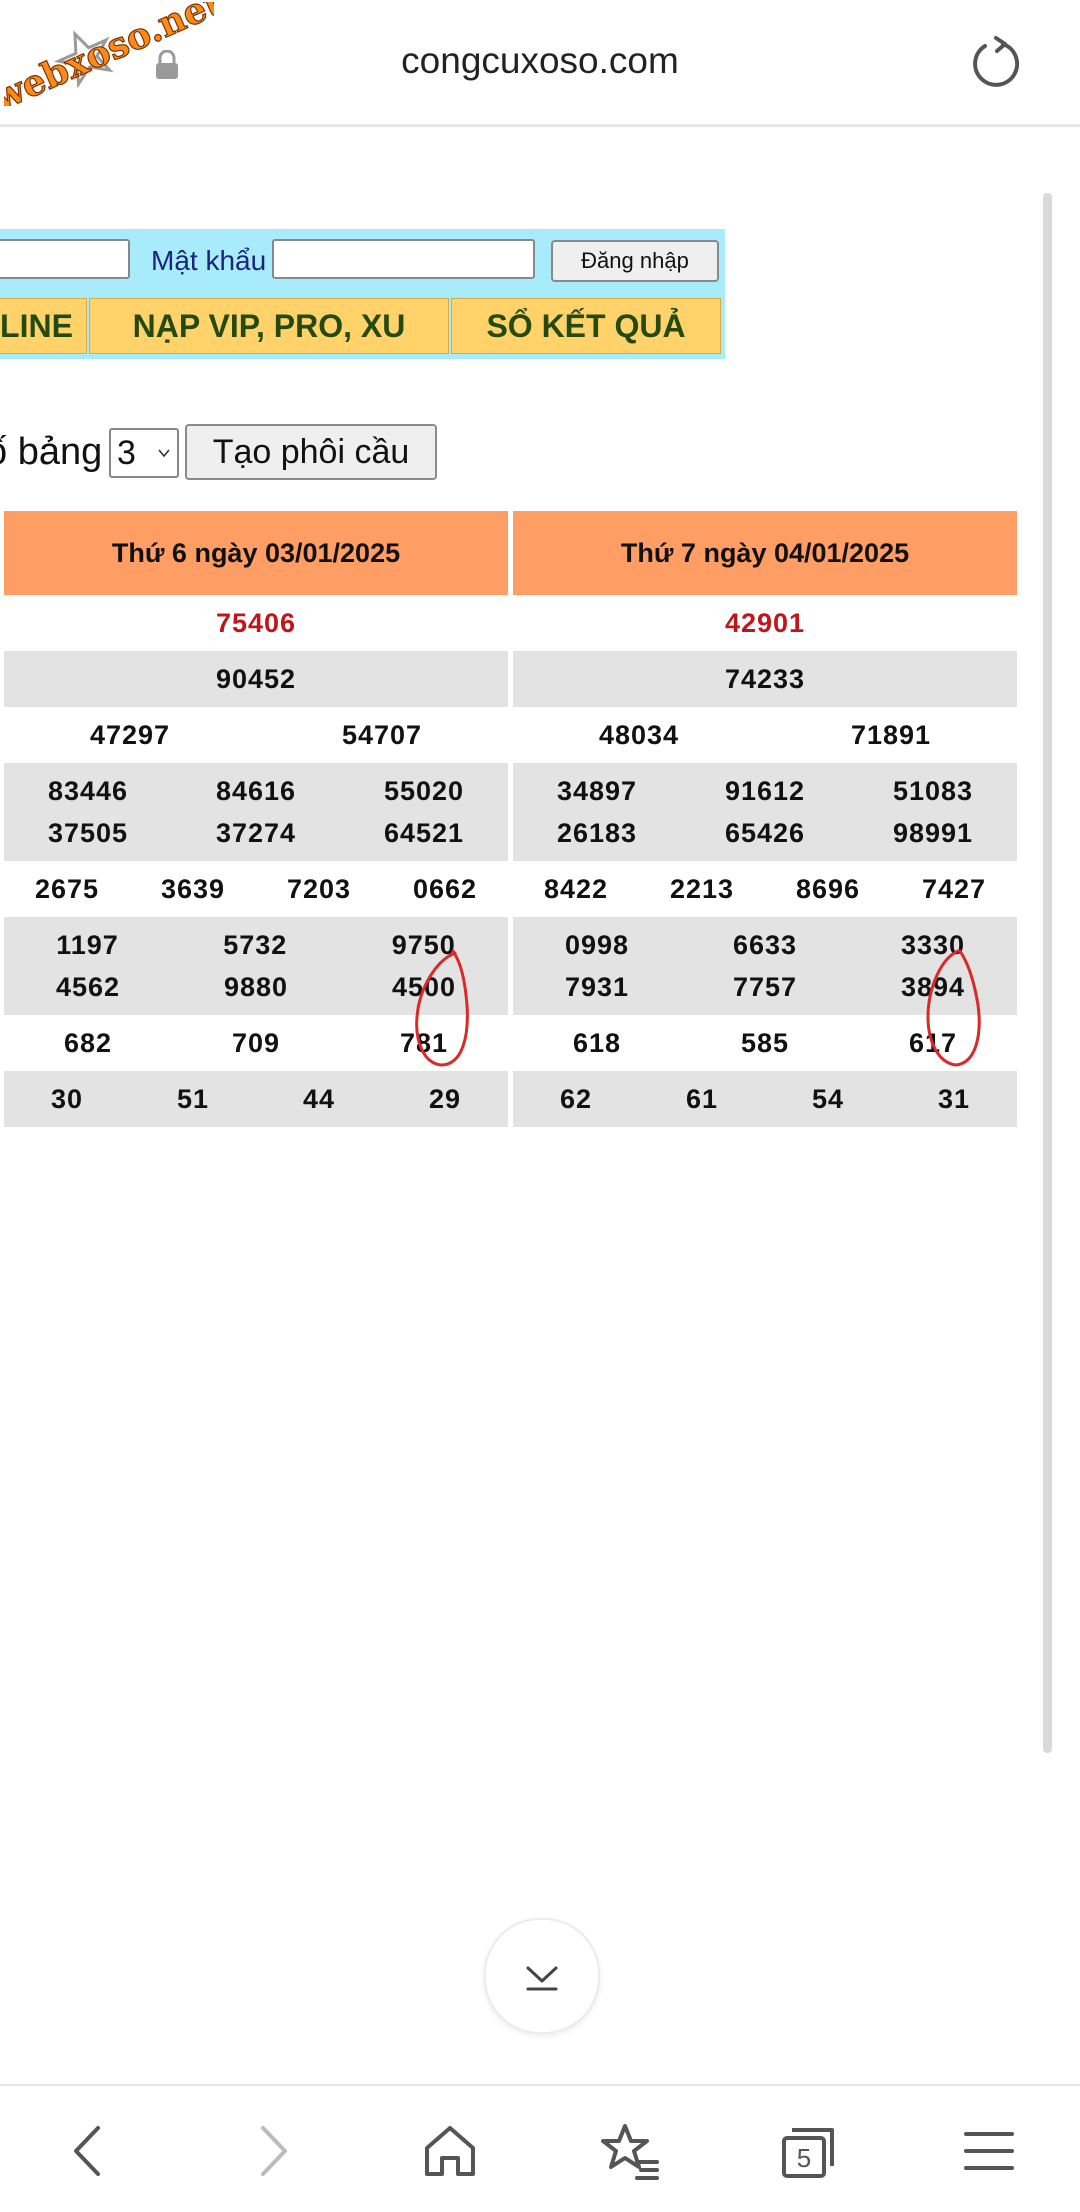 This screenshot has width=1080, height=2212. I want to click on prize-number: 709, so click(256, 1042).